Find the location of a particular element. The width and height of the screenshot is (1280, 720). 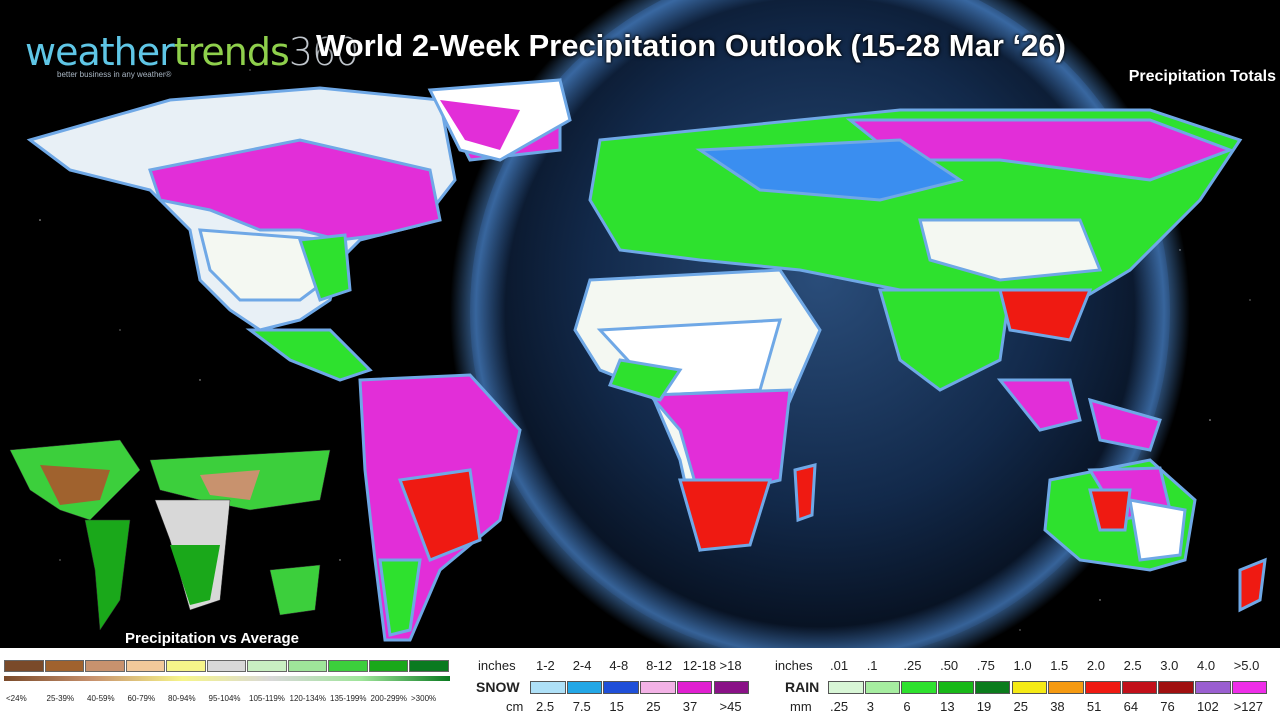

rain-inch-label: 1.0 is located at coordinates (1022, 665).